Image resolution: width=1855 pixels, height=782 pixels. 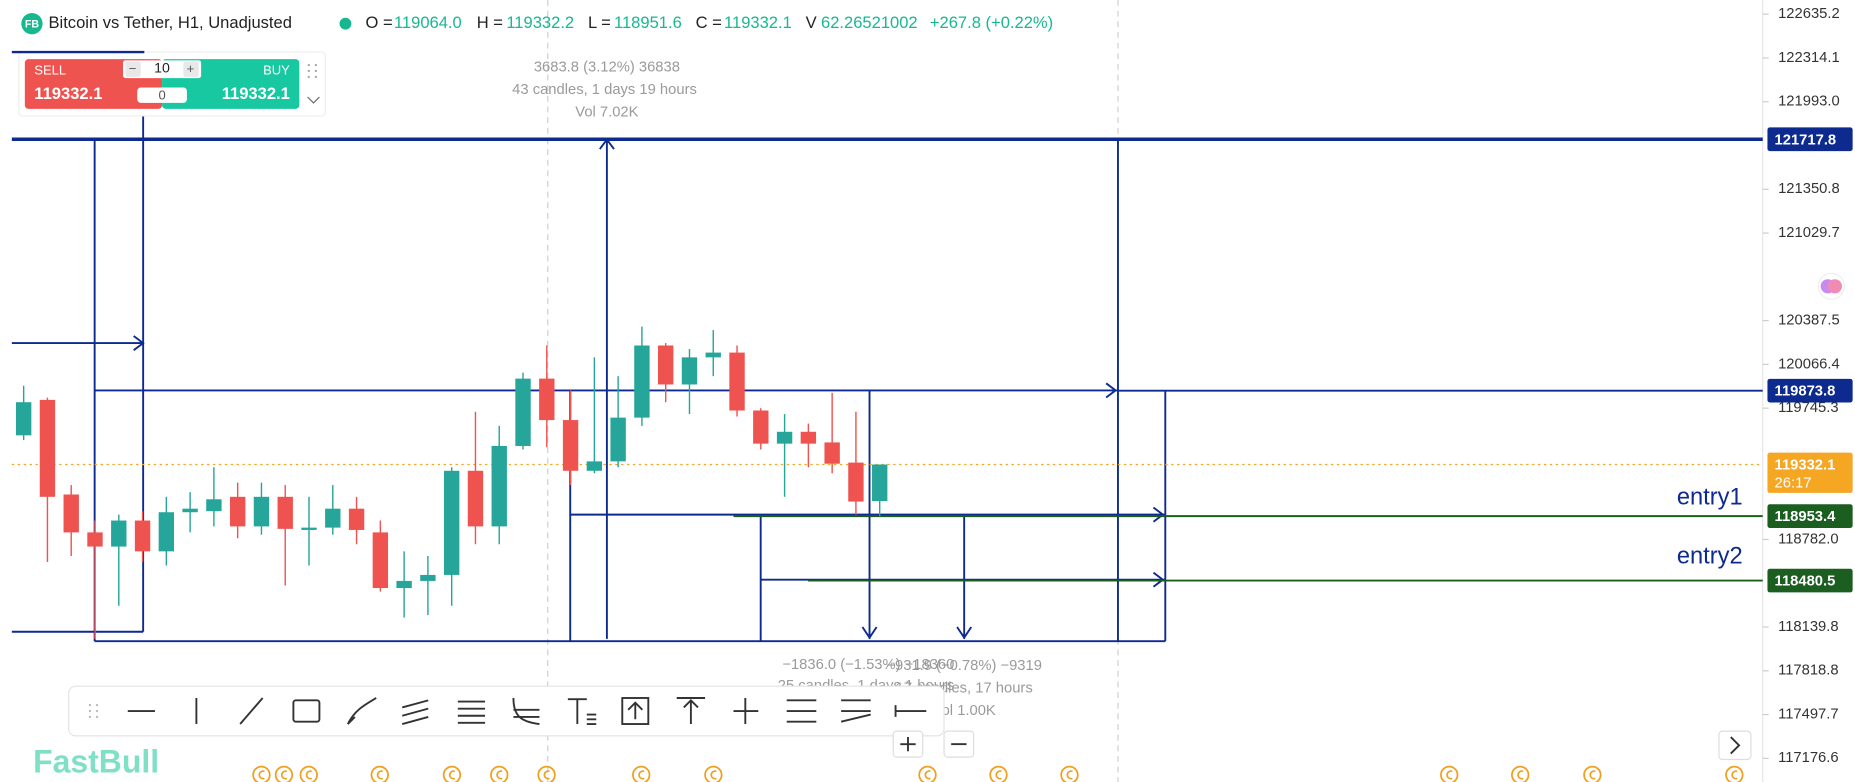 I want to click on tool-channel, so click(x=415, y=712).